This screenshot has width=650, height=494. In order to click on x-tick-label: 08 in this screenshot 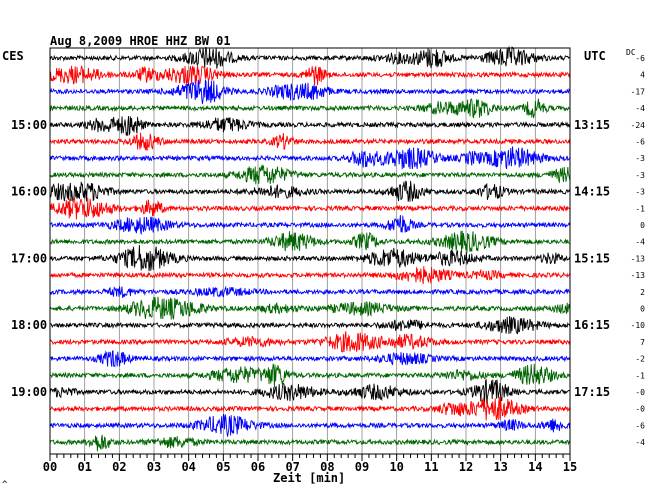, I will do `click(327, 467)`.